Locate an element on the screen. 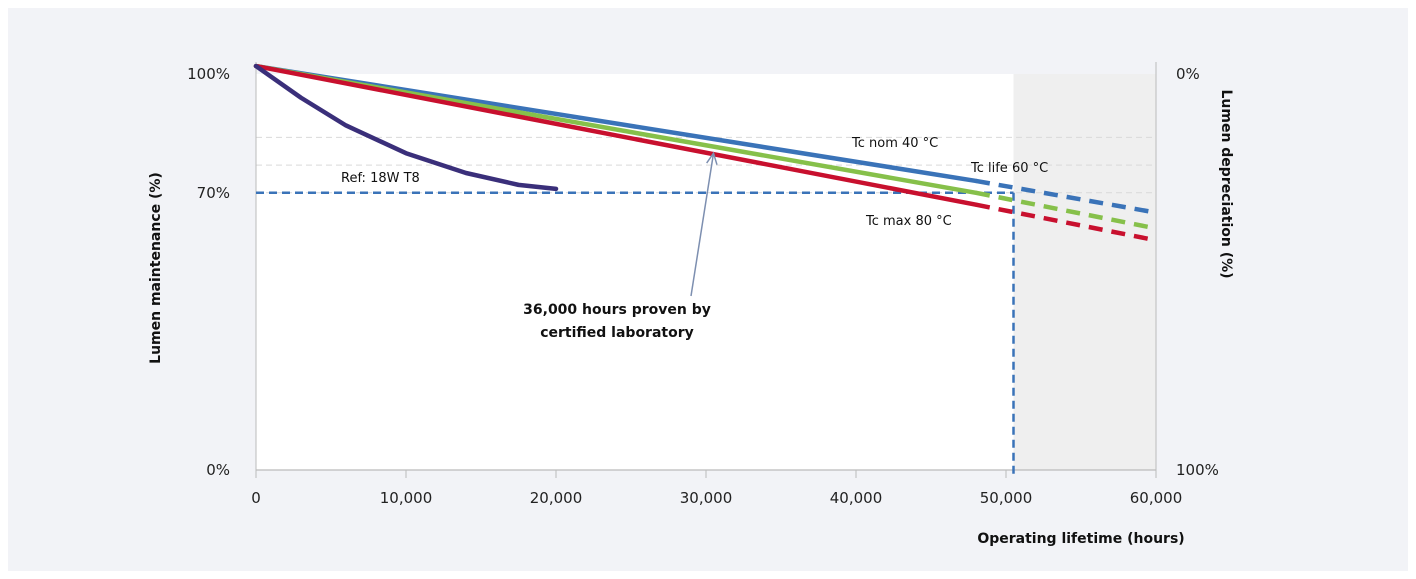  y-tick-label: 100% is located at coordinates (208, 74).